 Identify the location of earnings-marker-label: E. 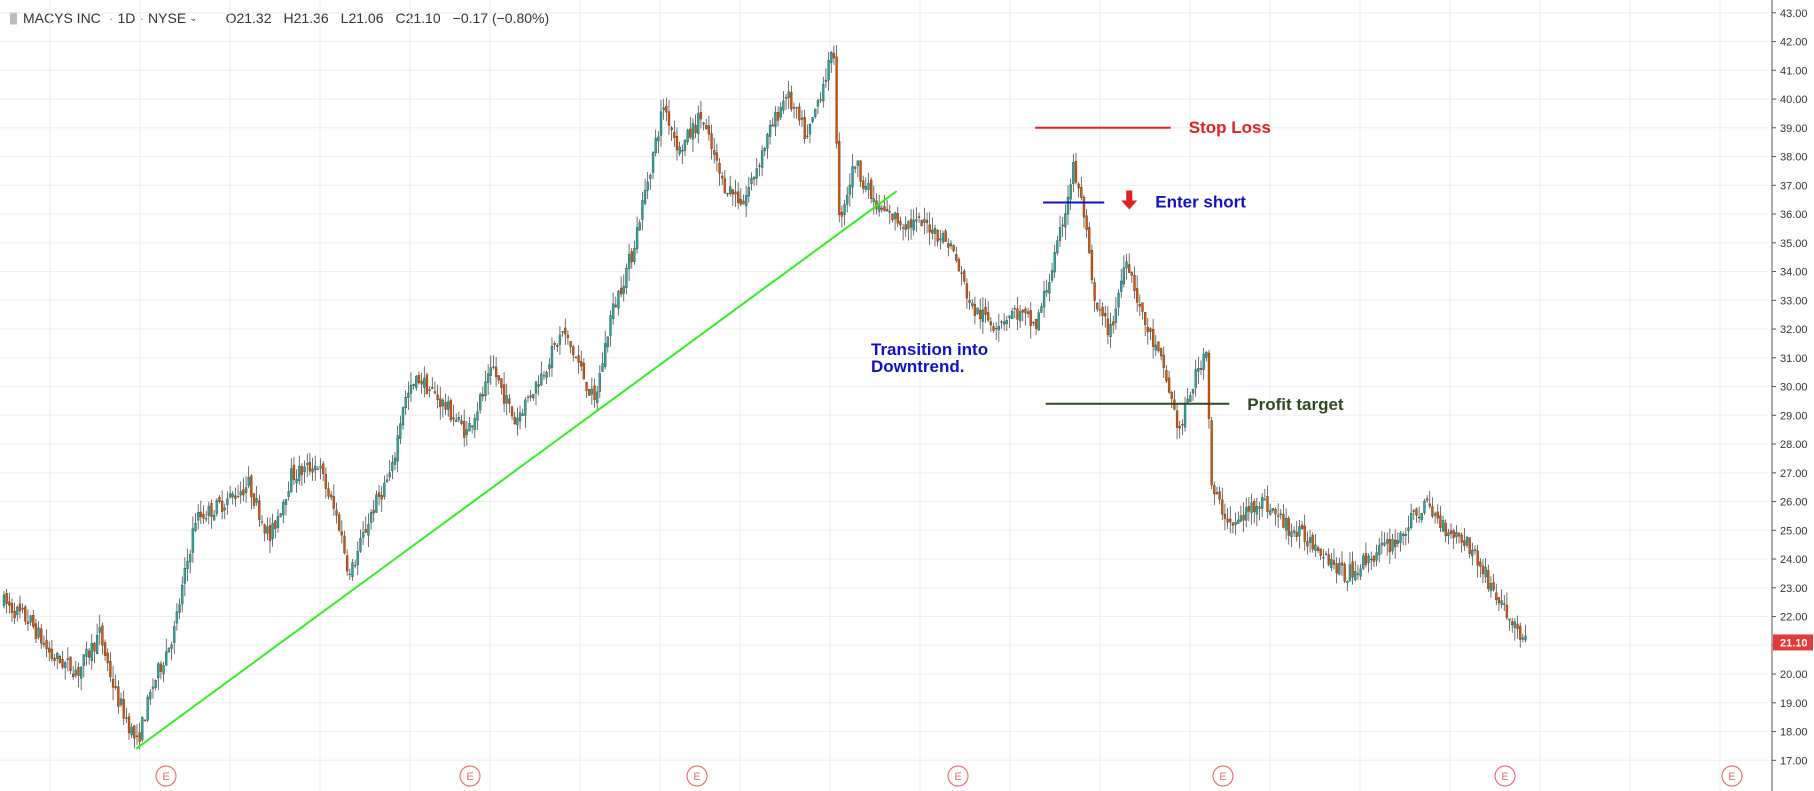
(957, 777).